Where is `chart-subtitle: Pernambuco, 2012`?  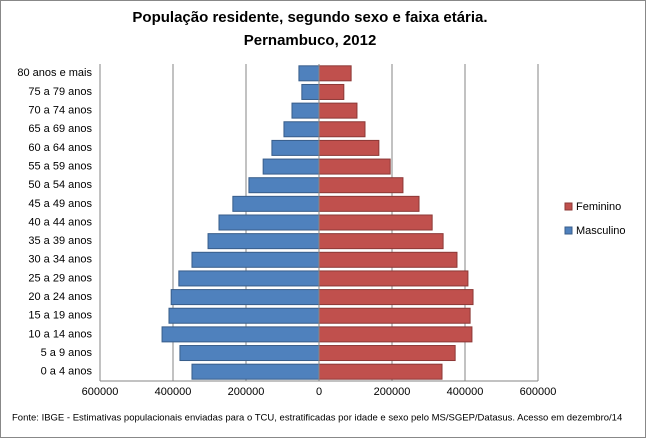 chart-subtitle: Pernambuco, 2012 is located at coordinates (310, 40).